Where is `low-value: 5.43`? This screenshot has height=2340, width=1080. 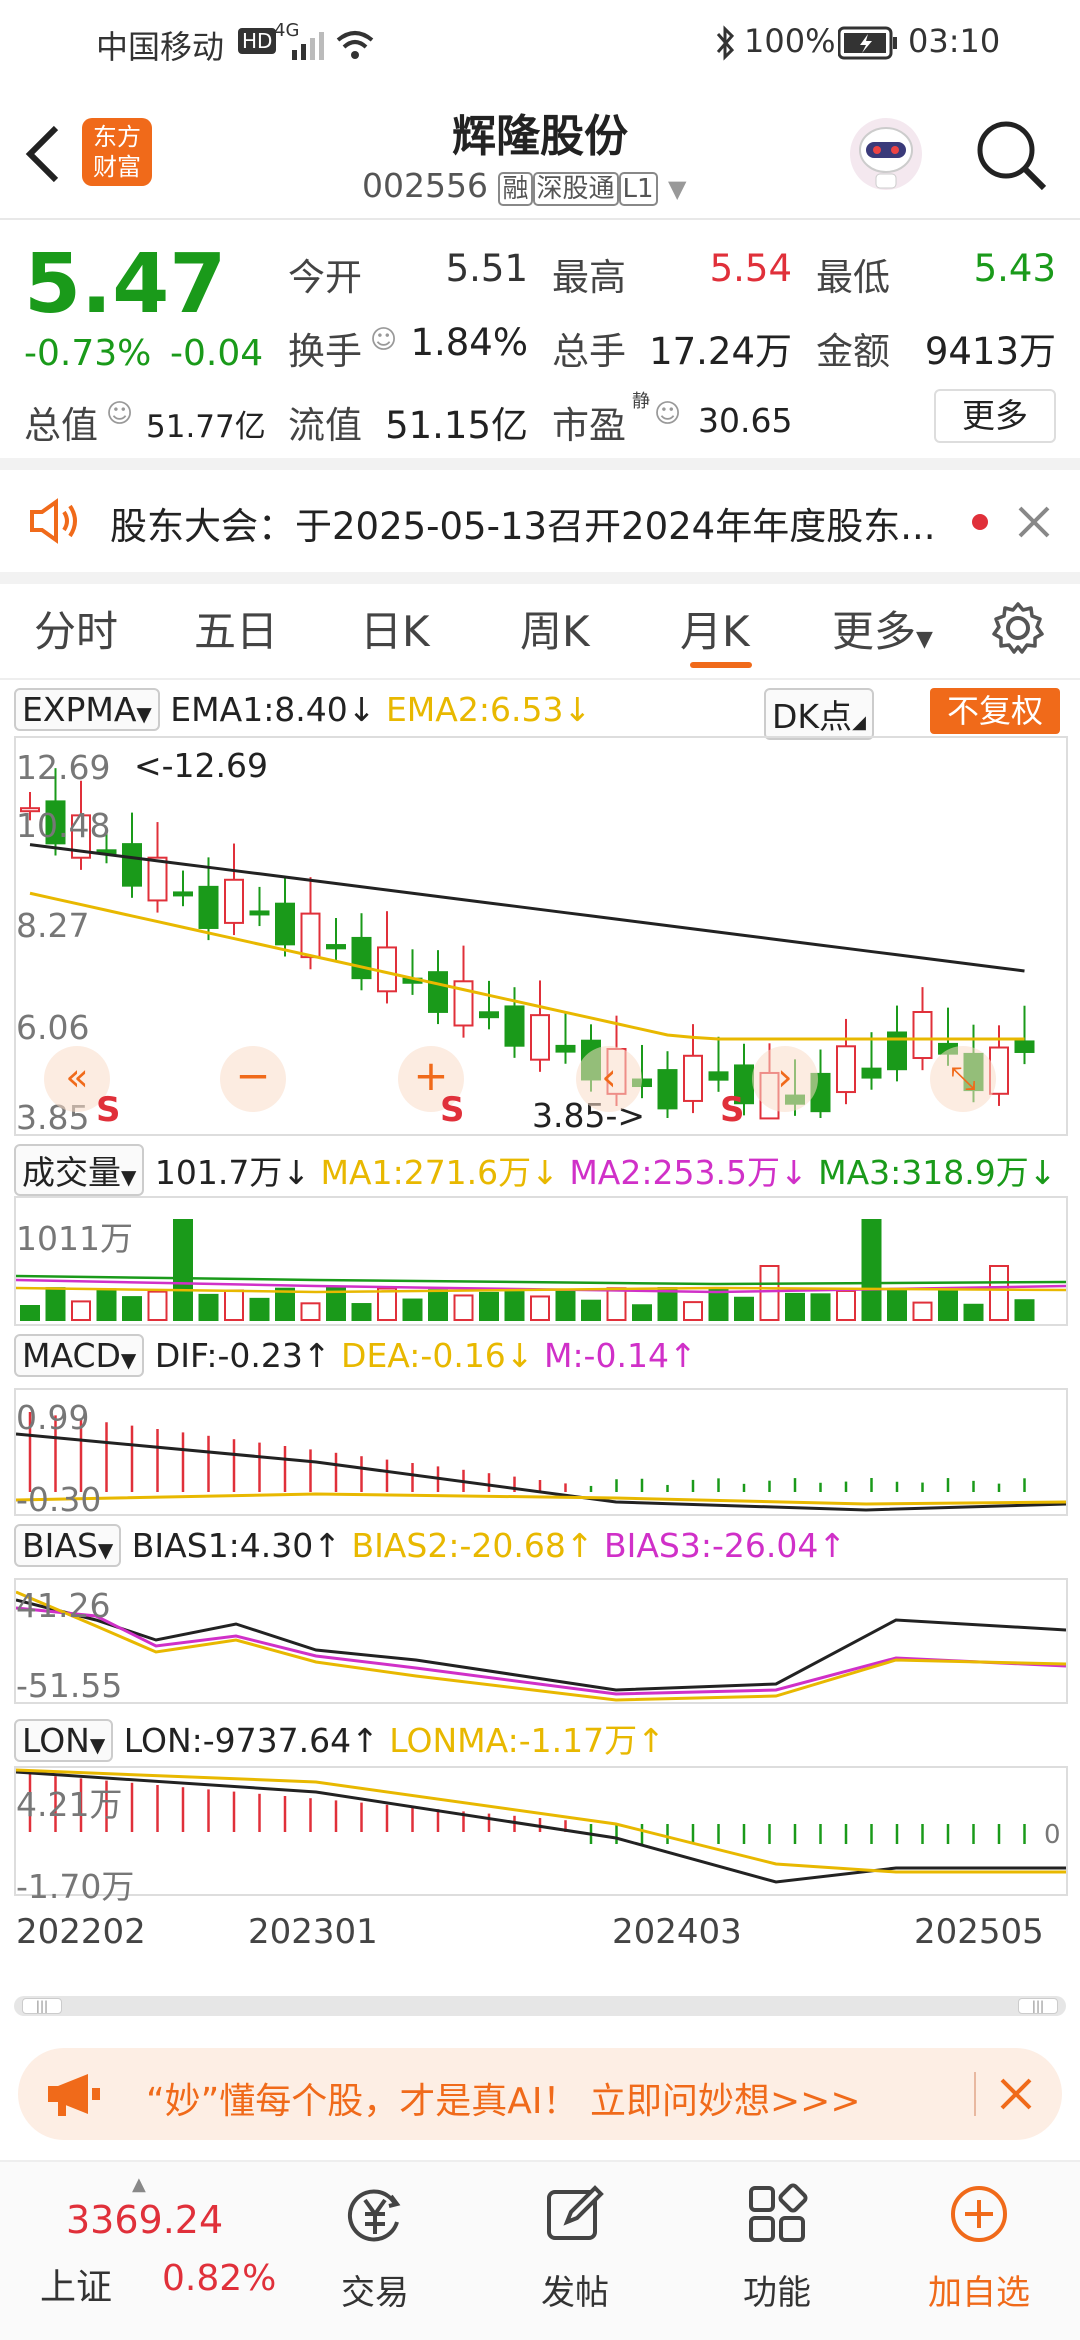
low-value: 5.43 is located at coordinates (1014, 268).